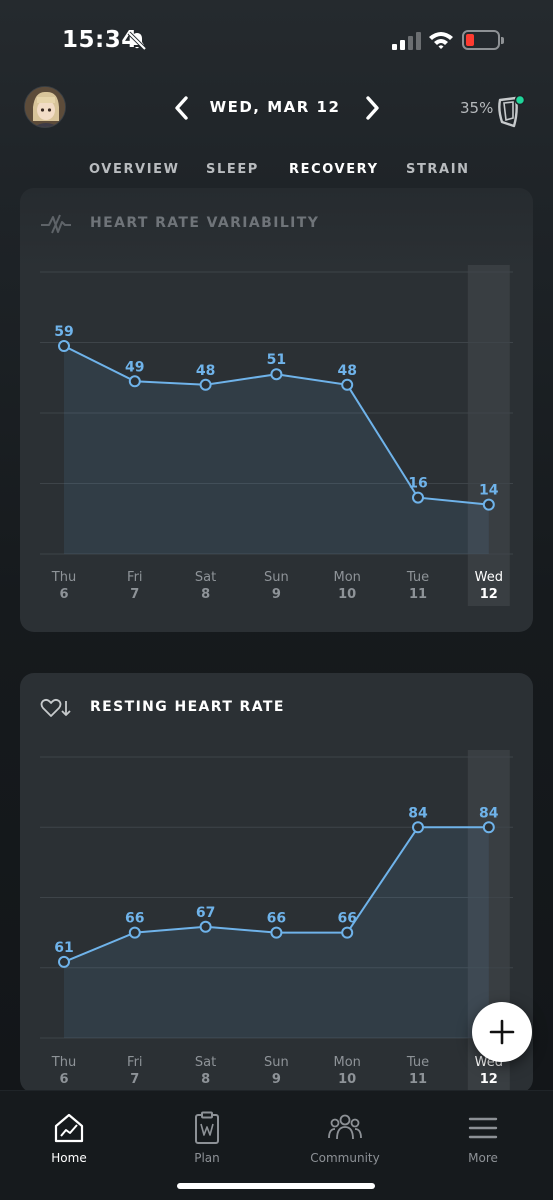 The width and height of the screenshot is (553, 1200). What do you see at coordinates (346, 1062) in the screenshot?
I see `rhr-day-label: Mon` at bounding box center [346, 1062].